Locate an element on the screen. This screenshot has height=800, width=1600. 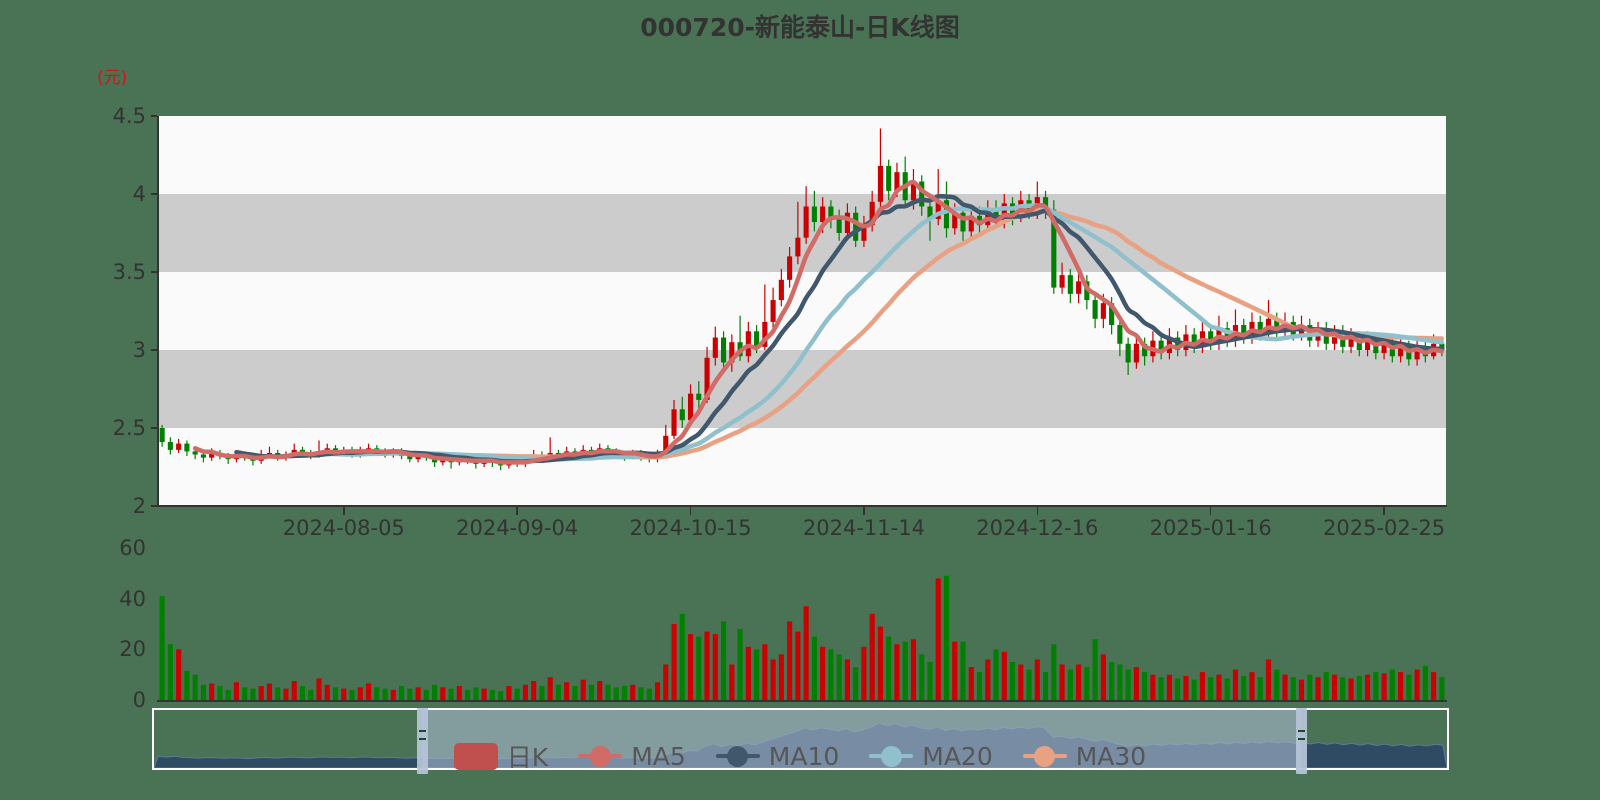
x-tick-label: 2024-10-15 is located at coordinates (690, 528).